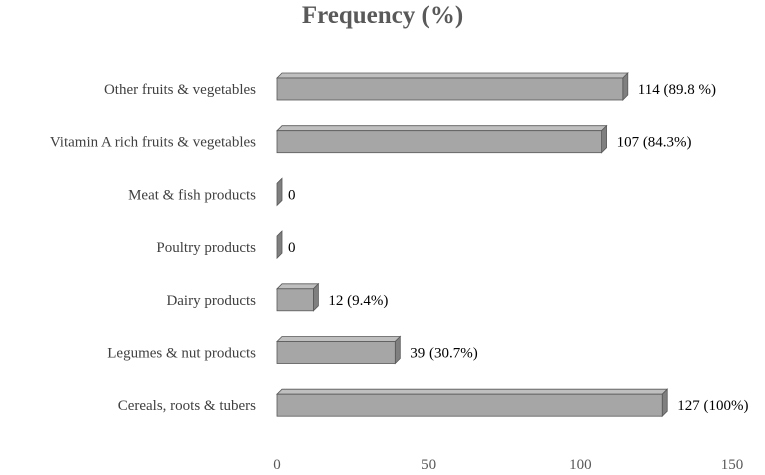 The height and width of the screenshot is (475, 765). Describe the element at coordinates (153, 143) in the screenshot. I see `category-label: Vitamin A rich fruits & vegetables` at that location.